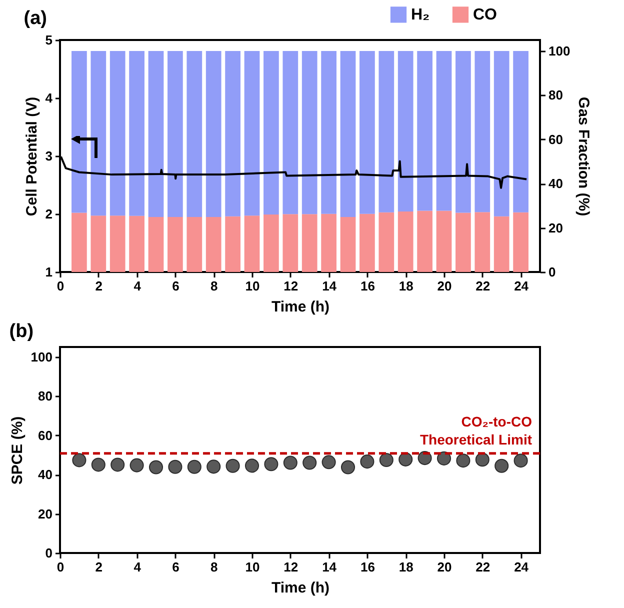 The height and width of the screenshot is (608, 624). What do you see at coordinates (485, 15) in the screenshot?
I see `legend-label: CO` at bounding box center [485, 15].